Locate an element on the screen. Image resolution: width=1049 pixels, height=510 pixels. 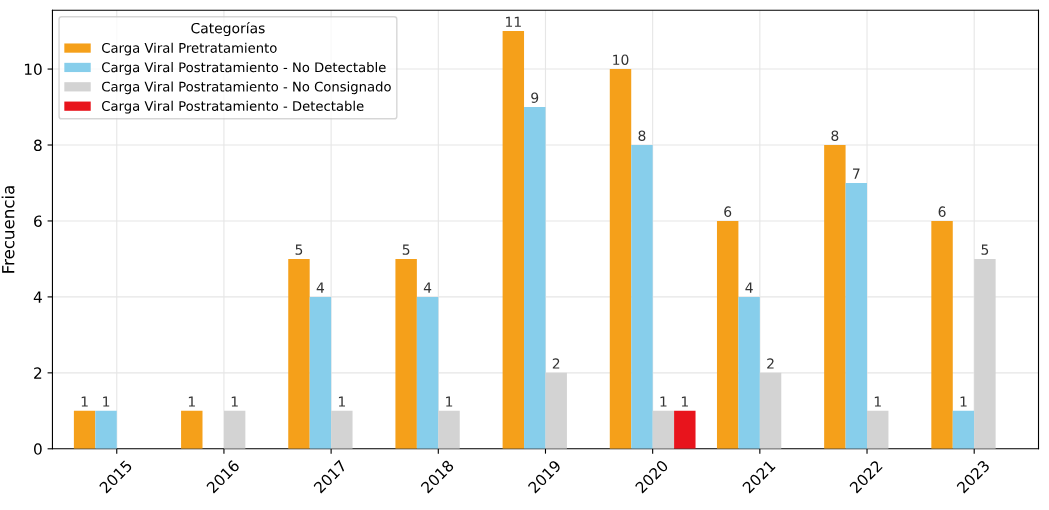
y-tick-label: 2 is located at coordinates (38, 373).